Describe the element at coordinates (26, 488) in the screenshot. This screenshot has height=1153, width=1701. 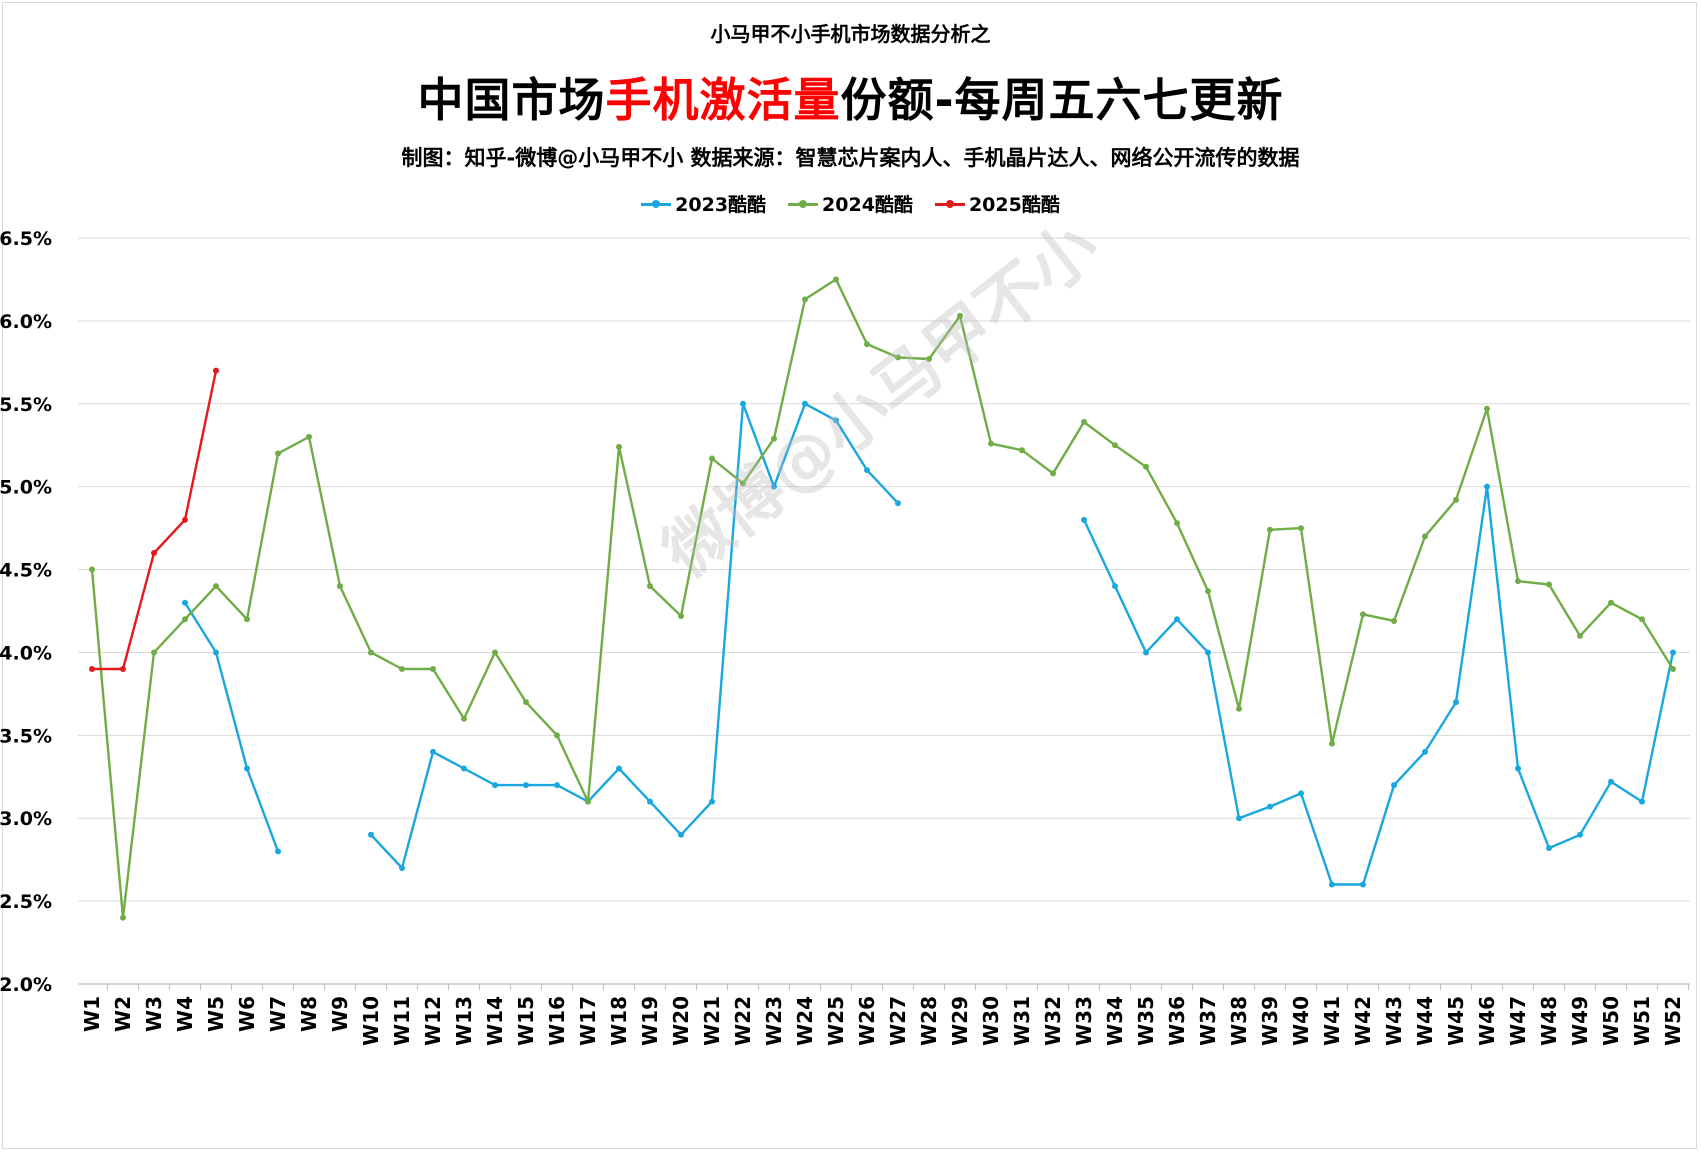
I see `y-tick-label: 5.0%` at that location.